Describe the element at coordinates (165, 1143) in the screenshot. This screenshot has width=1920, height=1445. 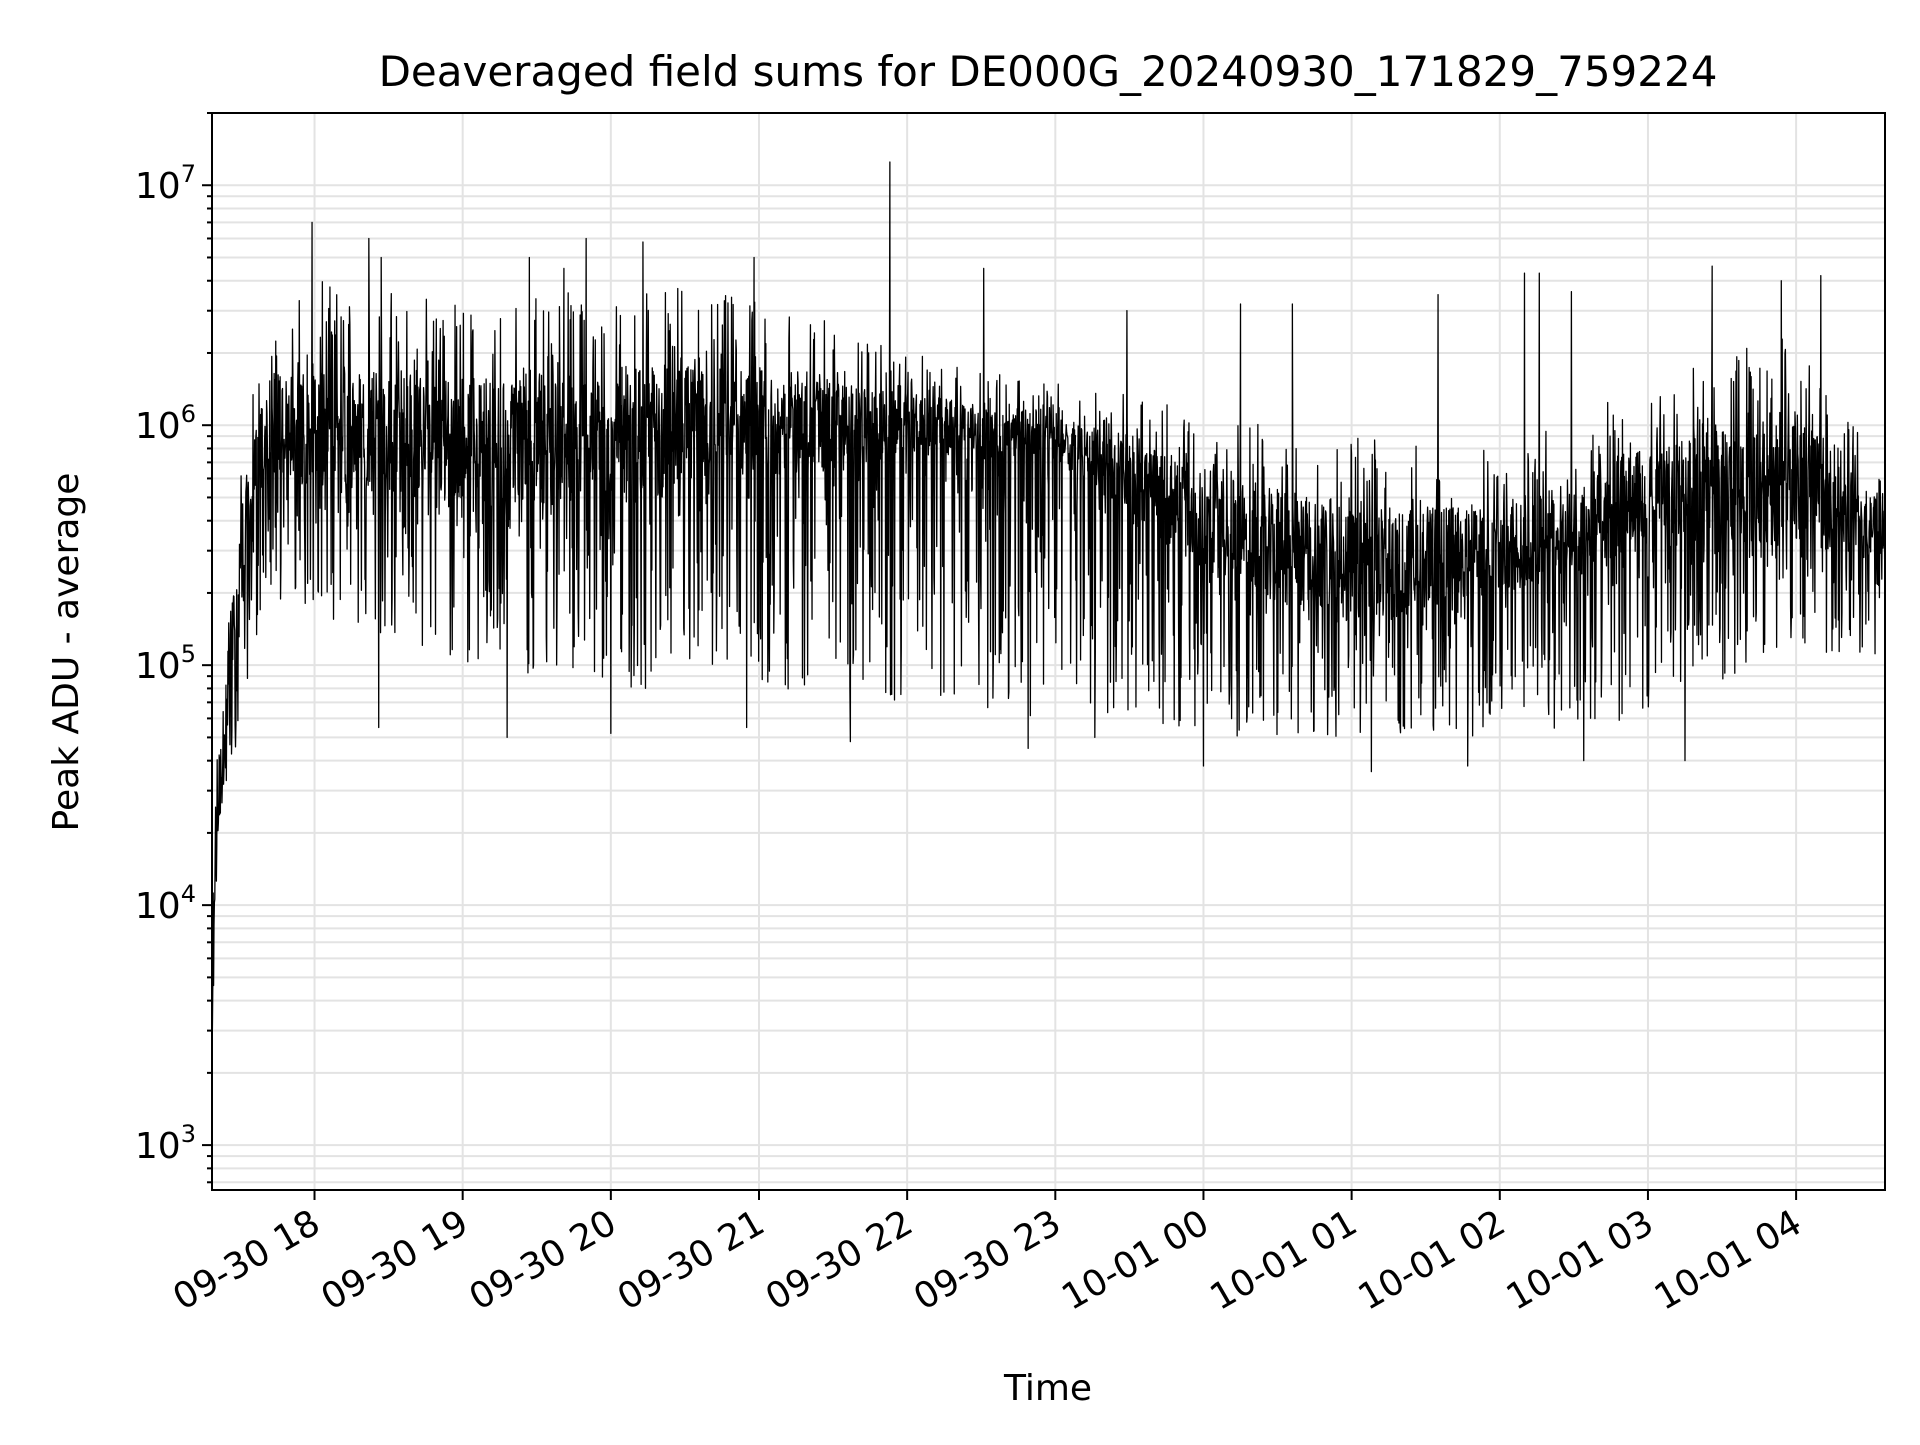
I see `y-tick-label: 10³` at that location.